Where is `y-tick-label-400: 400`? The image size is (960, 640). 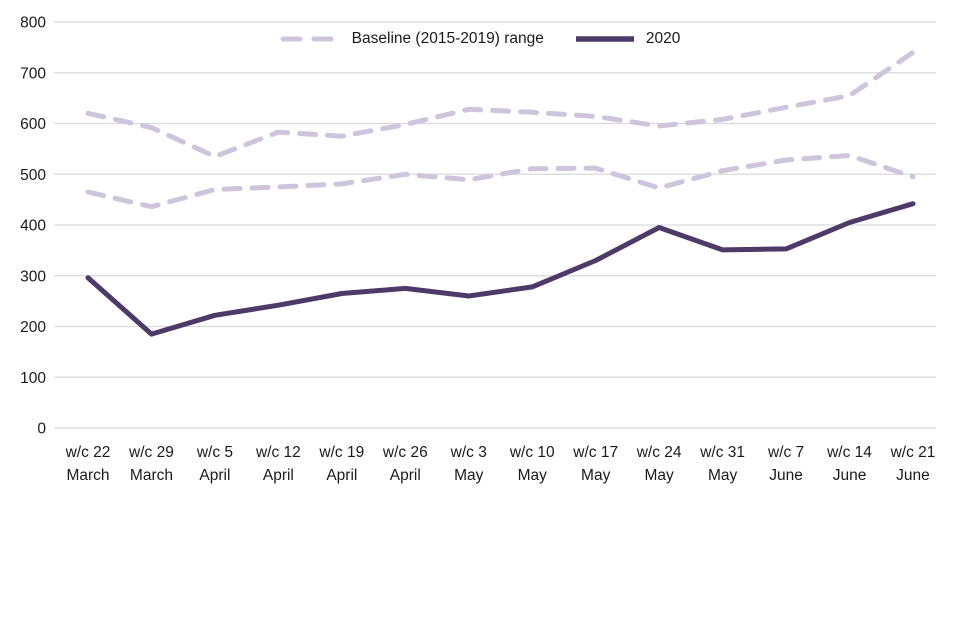 y-tick-label-400: 400 is located at coordinates (33, 226).